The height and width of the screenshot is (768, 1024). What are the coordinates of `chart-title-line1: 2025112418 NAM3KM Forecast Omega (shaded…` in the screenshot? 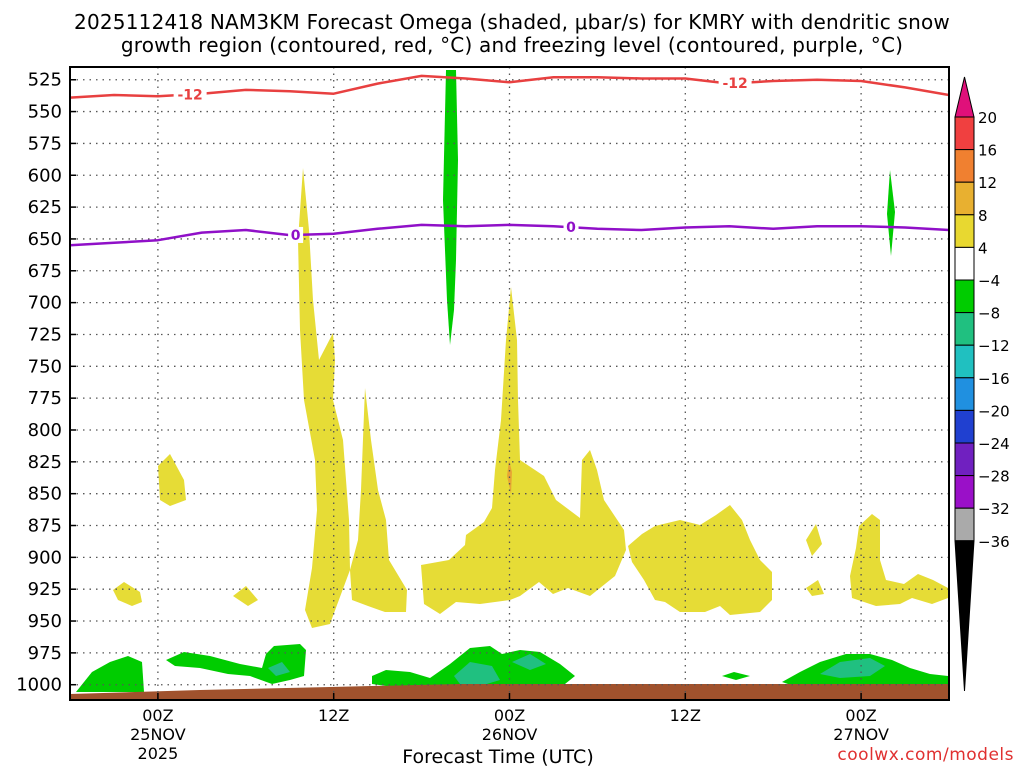 It's located at (512, 22).